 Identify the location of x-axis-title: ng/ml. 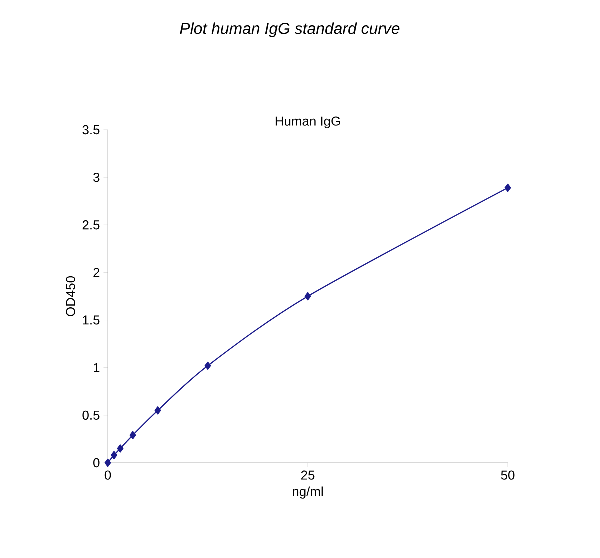
(308, 492).